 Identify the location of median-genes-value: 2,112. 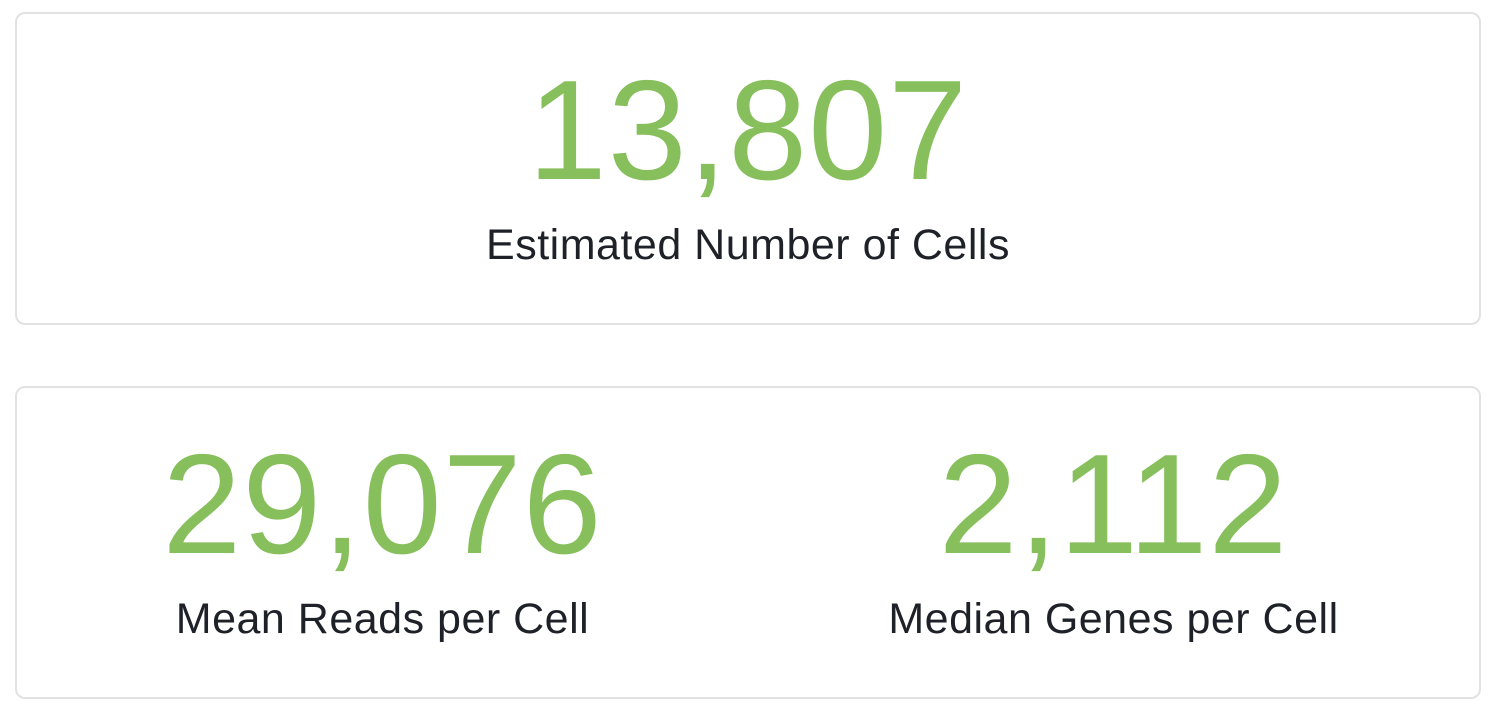
(1113, 504).